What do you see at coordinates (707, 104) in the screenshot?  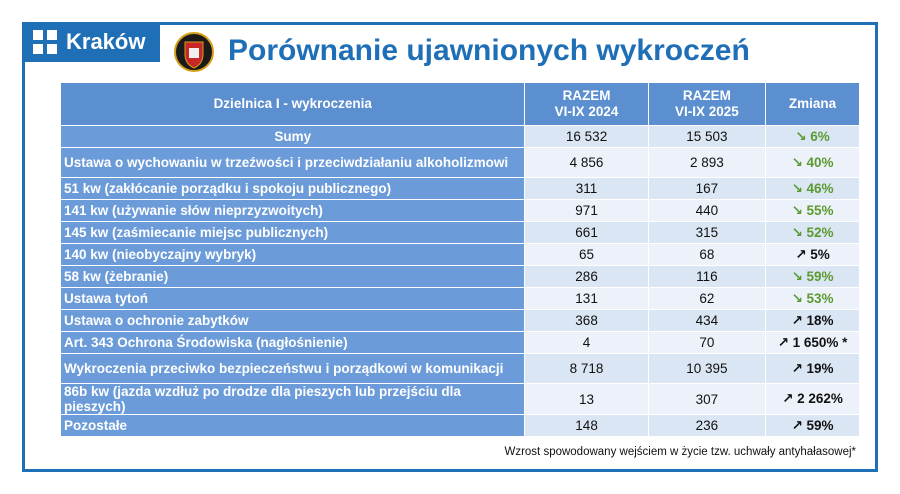 I see `column-header: RAZEM VI-IX 2025` at bounding box center [707, 104].